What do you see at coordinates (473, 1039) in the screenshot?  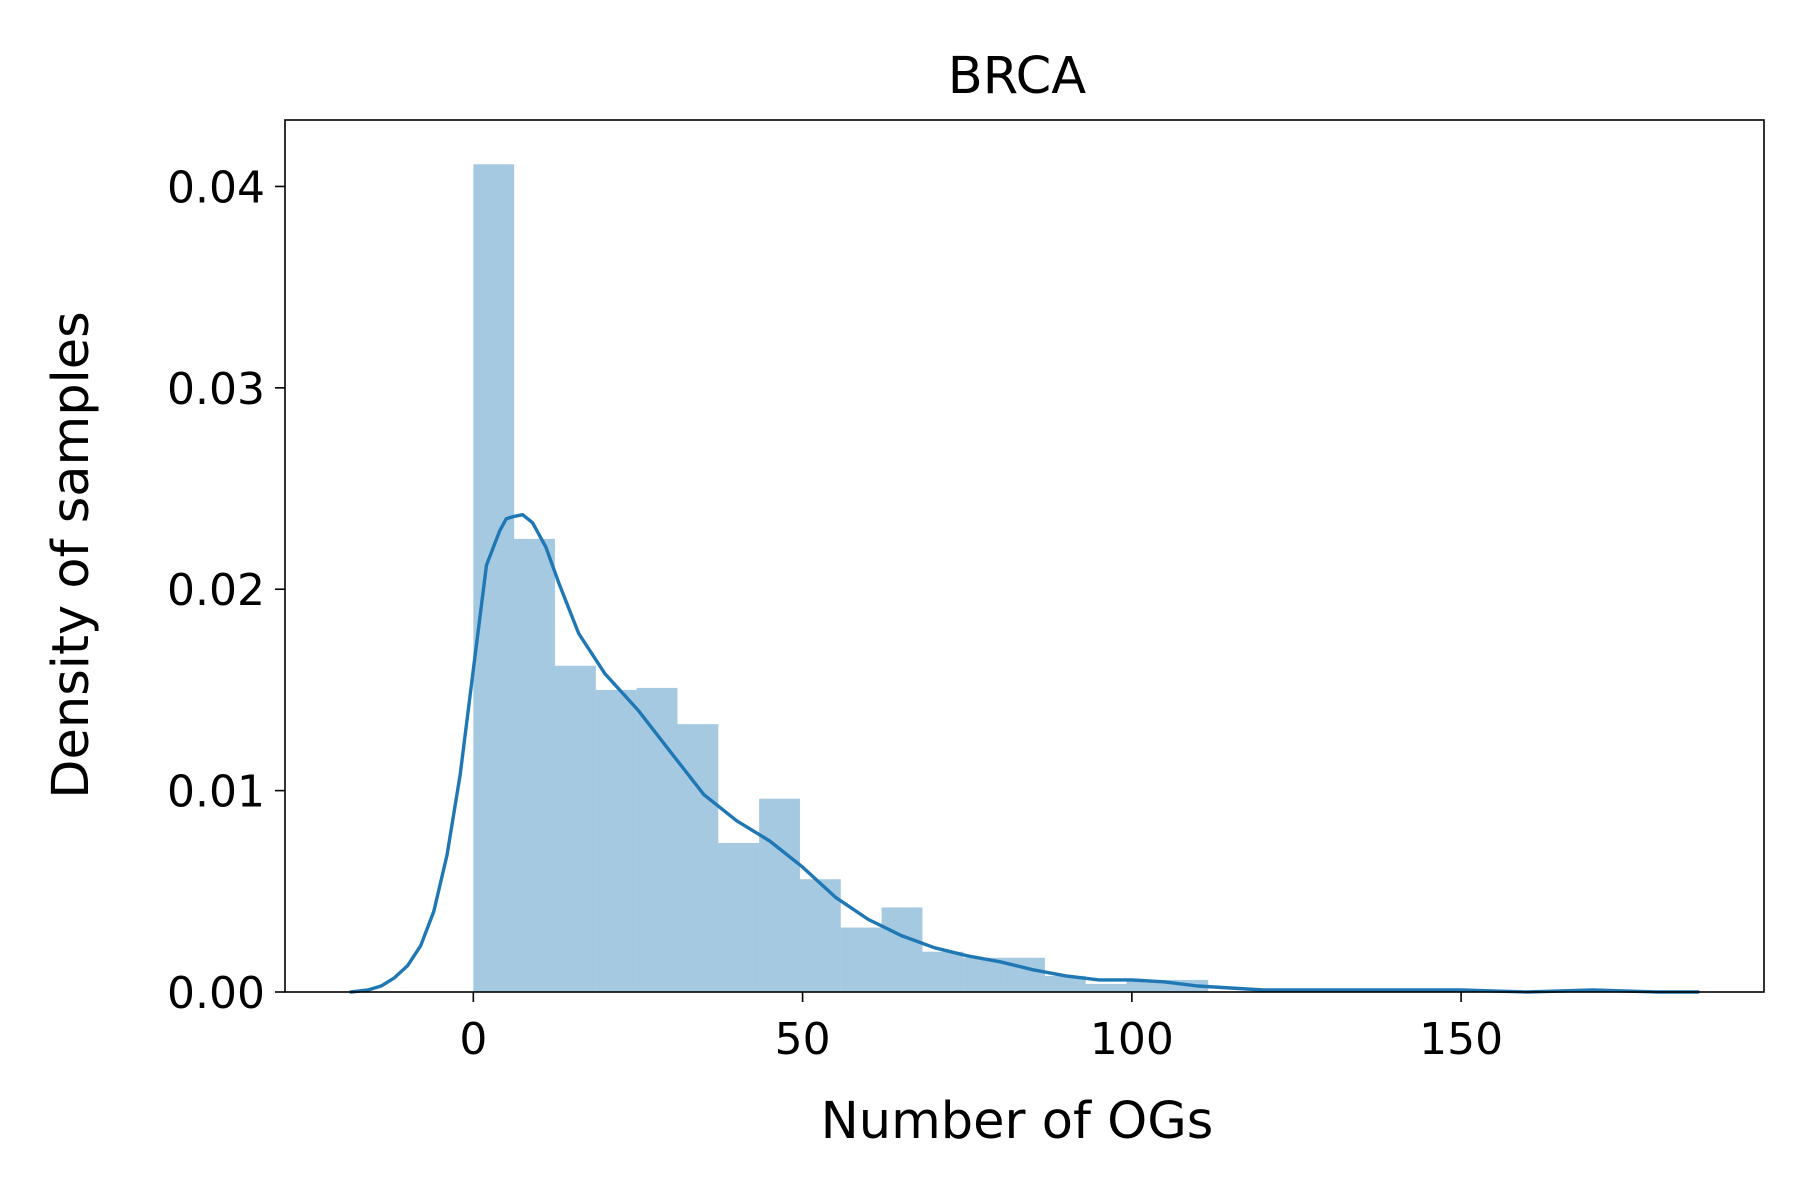 I see `x-tick-label: 0` at bounding box center [473, 1039].